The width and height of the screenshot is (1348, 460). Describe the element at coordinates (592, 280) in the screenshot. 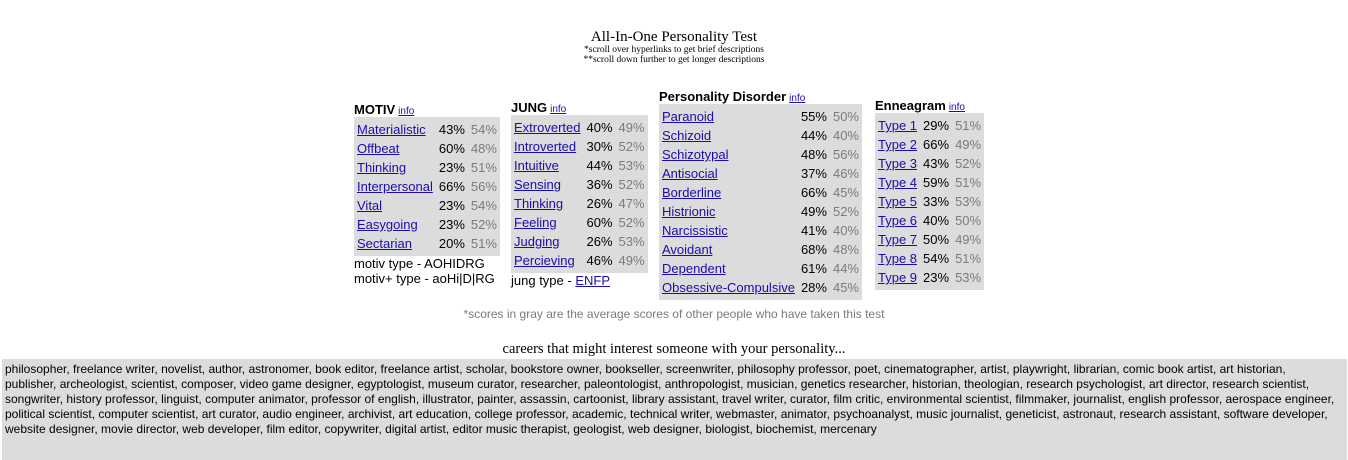

I see `jung-type-link: ENFP` at that location.